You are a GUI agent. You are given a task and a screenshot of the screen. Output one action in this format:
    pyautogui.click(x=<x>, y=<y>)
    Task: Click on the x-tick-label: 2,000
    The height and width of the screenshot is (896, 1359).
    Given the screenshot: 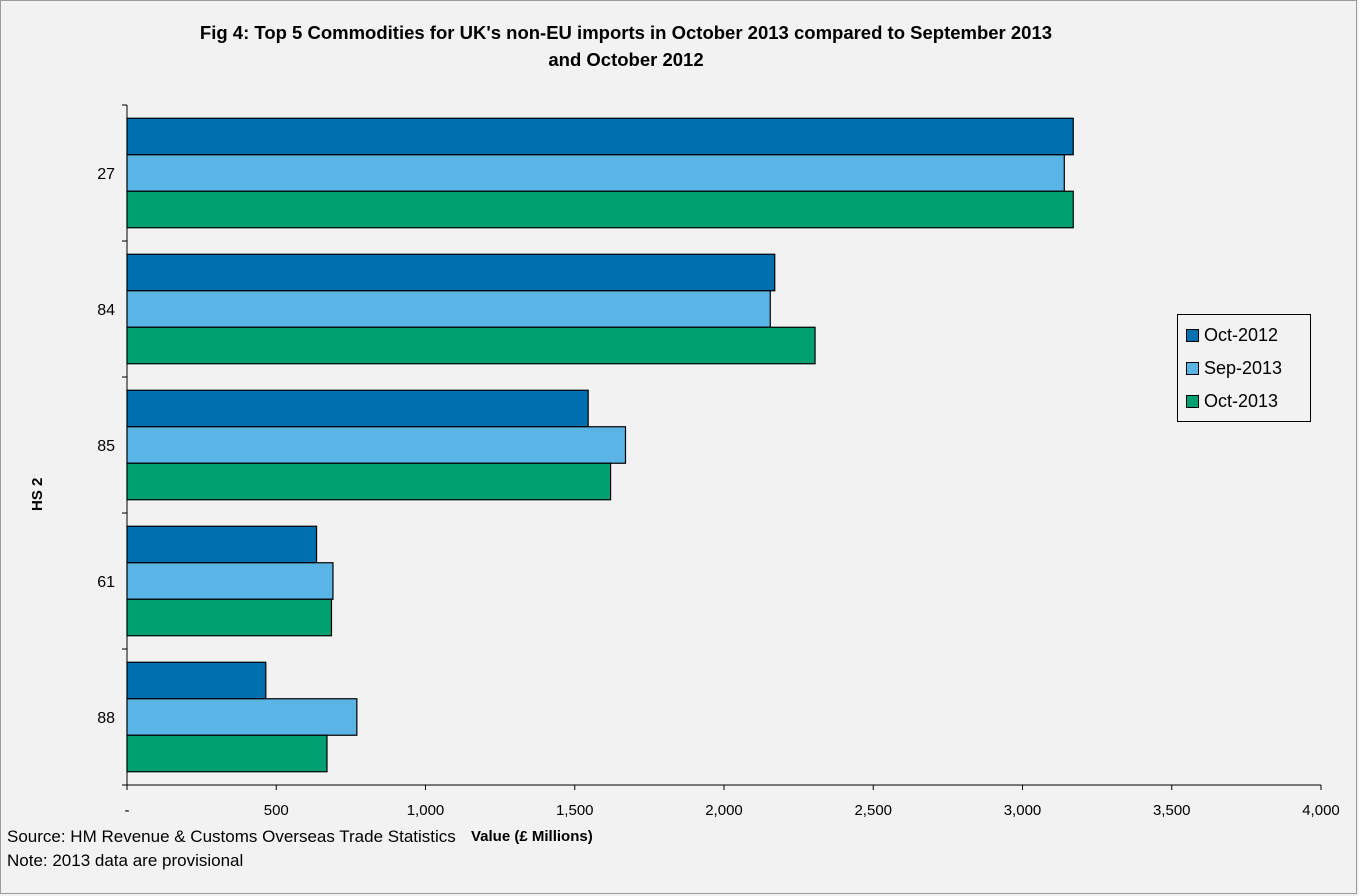 What is the action you would take?
    pyautogui.click(x=724, y=810)
    